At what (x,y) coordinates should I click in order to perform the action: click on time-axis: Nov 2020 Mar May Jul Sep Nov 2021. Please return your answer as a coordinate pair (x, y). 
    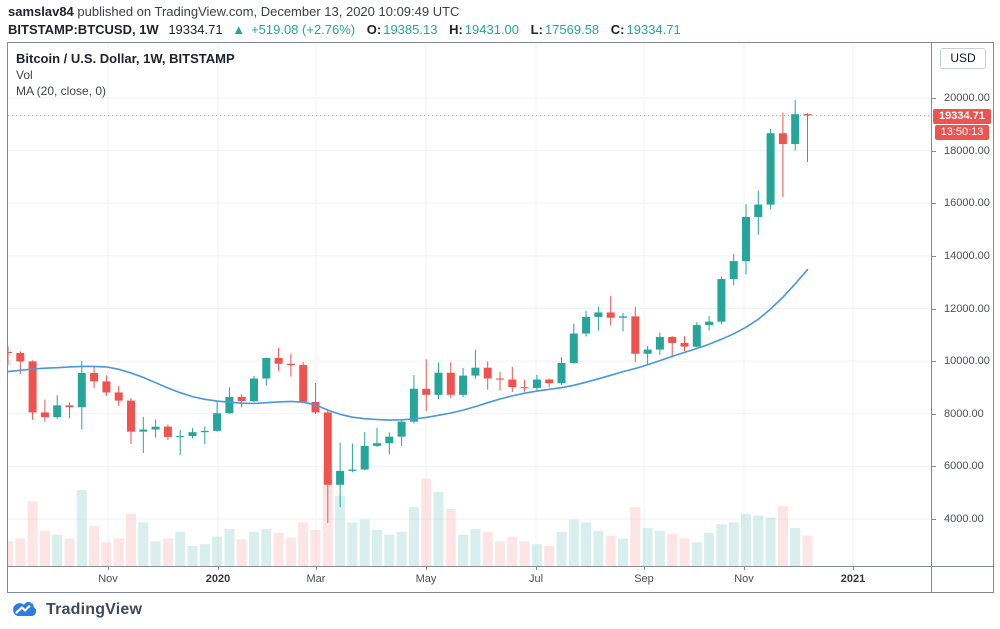
    Looking at the image, I should click on (500, 579).